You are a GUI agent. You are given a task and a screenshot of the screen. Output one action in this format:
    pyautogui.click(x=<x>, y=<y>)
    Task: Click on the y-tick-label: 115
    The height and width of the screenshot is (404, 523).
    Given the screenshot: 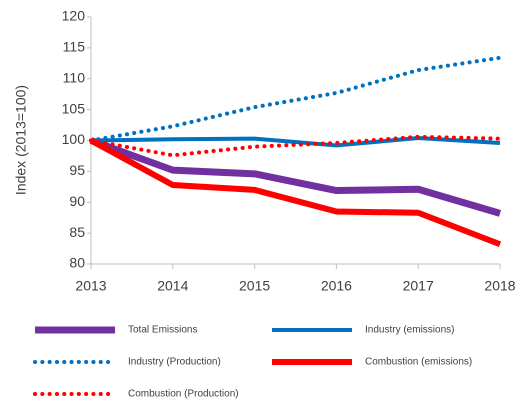 What is the action you would take?
    pyautogui.click(x=74, y=47)
    